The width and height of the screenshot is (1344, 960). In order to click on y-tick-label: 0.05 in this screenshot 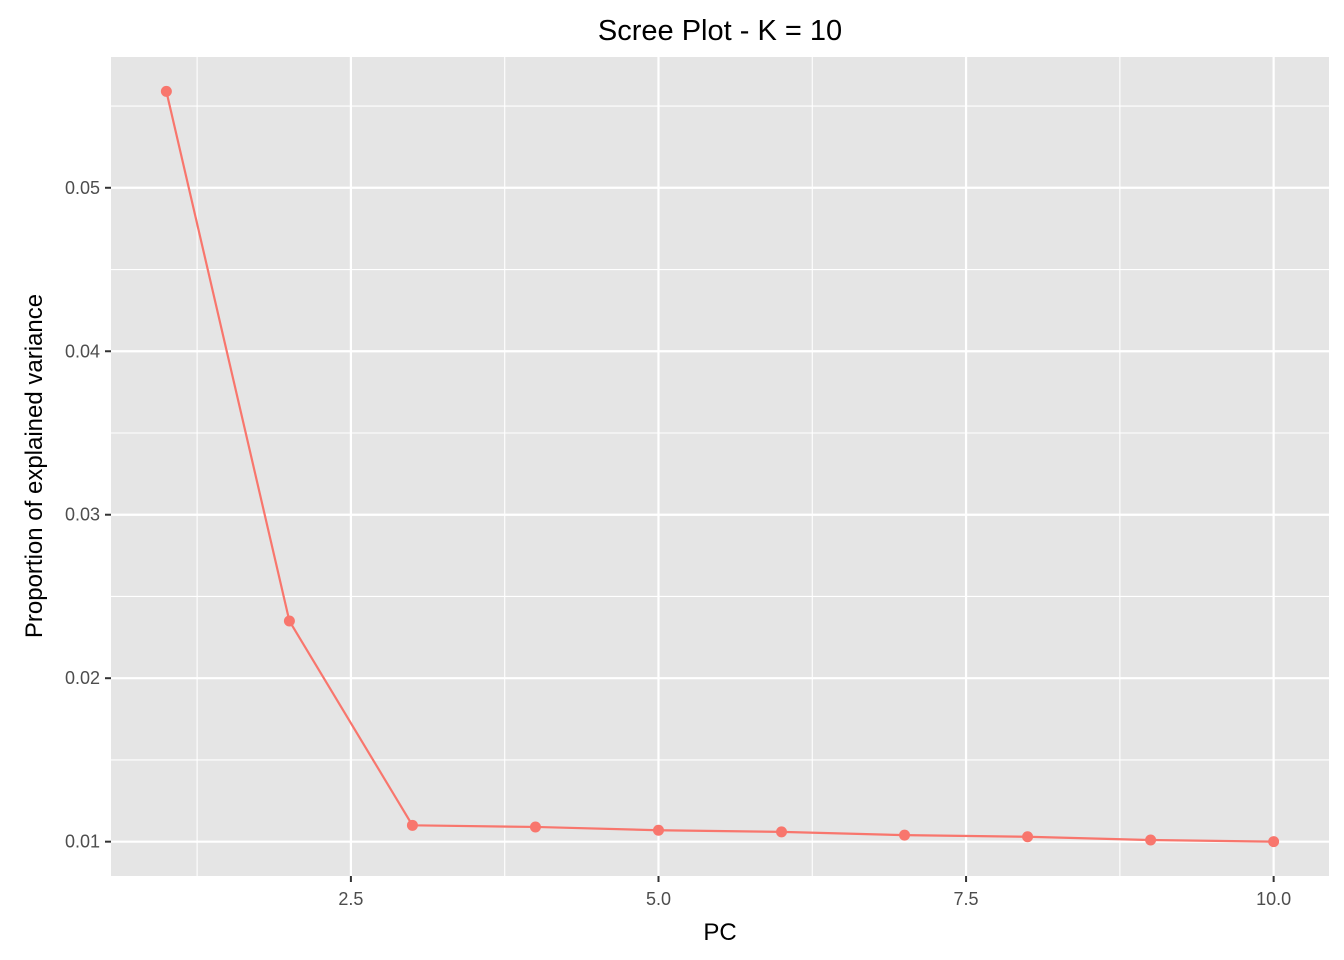, I will do `click(82, 188)`.